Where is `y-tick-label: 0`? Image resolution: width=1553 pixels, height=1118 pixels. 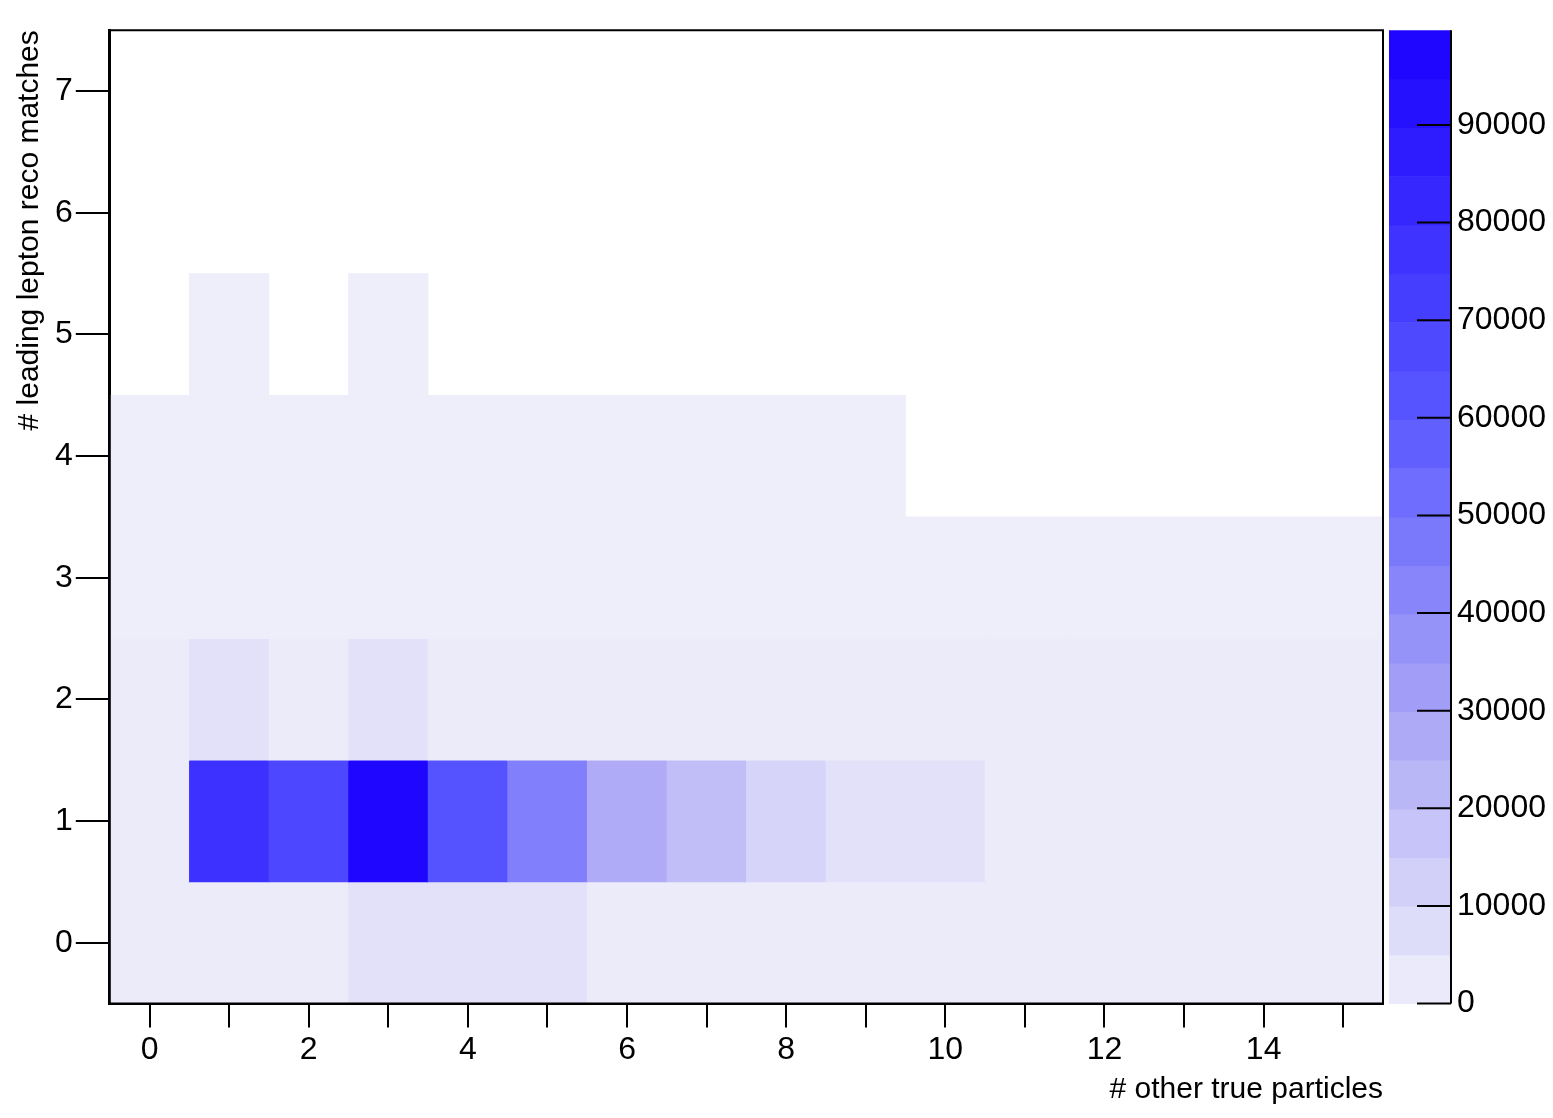 y-tick-label: 0 is located at coordinates (64, 940).